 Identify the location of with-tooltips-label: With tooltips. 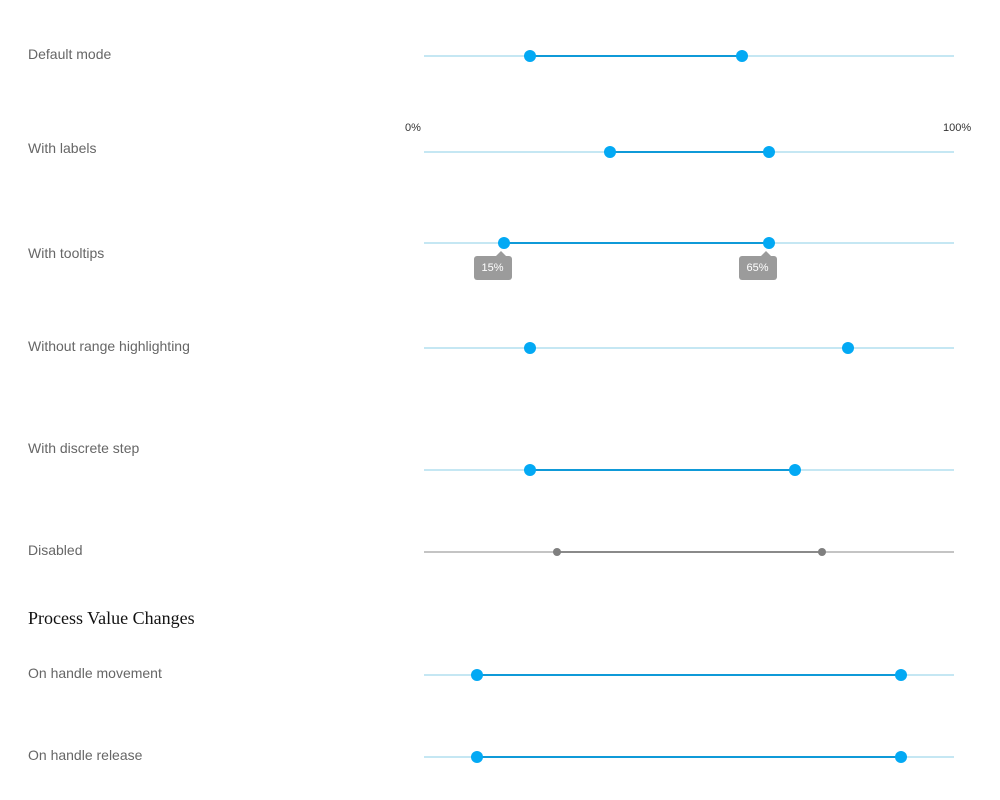
(66, 253).